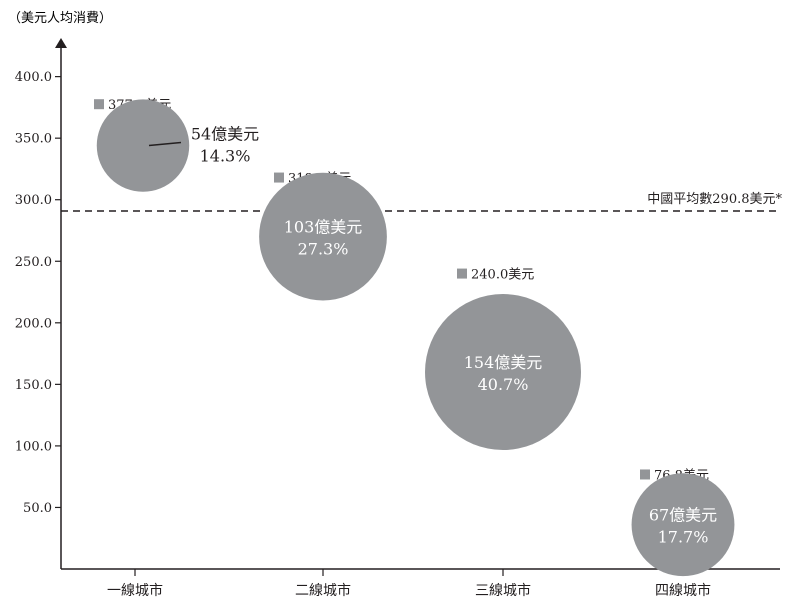 The height and width of the screenshot is (600, 785). Describe the element at coordinates (225, 156) in the screenshot. I see `bubble-share-label: 14.3%` at that location.